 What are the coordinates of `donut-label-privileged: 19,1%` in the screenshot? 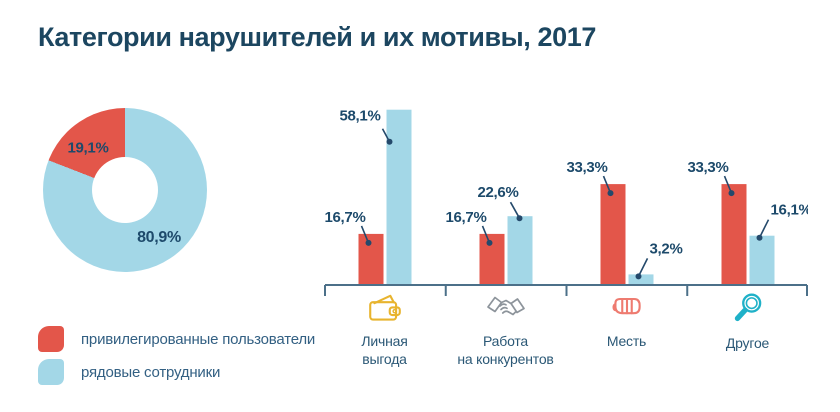 It's located at (88, 148).